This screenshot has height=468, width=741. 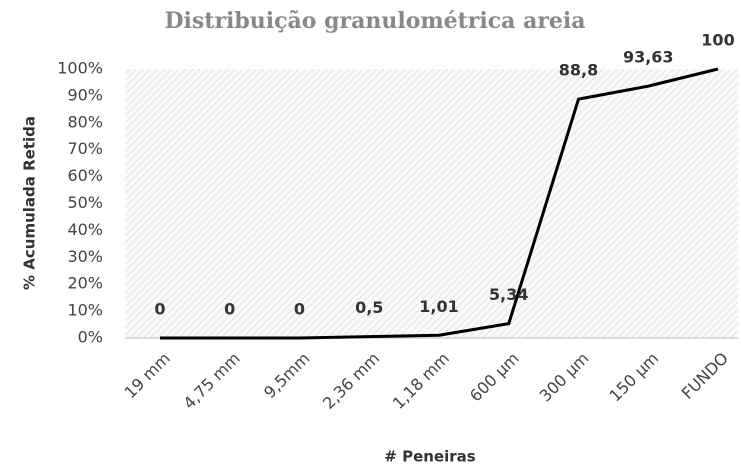 I want to click on value-label: 5,34, so click(x=508, y=294).